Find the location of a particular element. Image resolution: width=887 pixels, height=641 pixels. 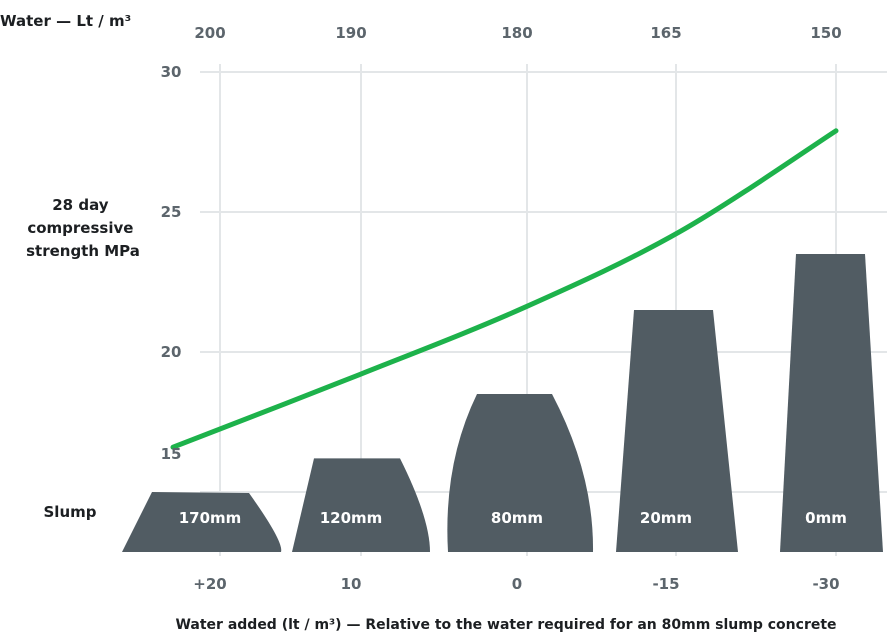

top-tick-label: 190 is located at coordinates (350, 33).